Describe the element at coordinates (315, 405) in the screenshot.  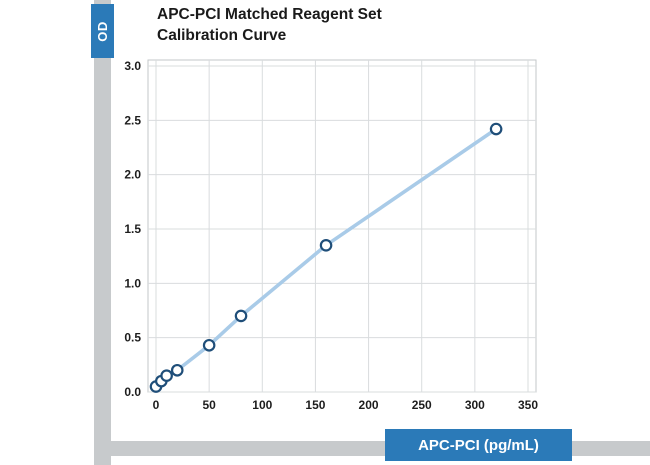
I see `x-tick-label: 150` at that location.